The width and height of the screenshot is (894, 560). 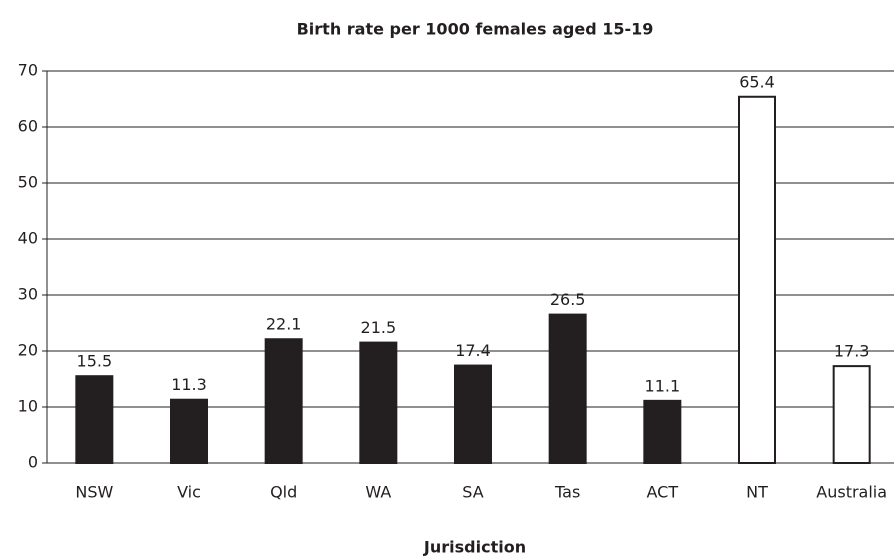 I want to click on y-tick-label: 20, so click(x=28, y=350).